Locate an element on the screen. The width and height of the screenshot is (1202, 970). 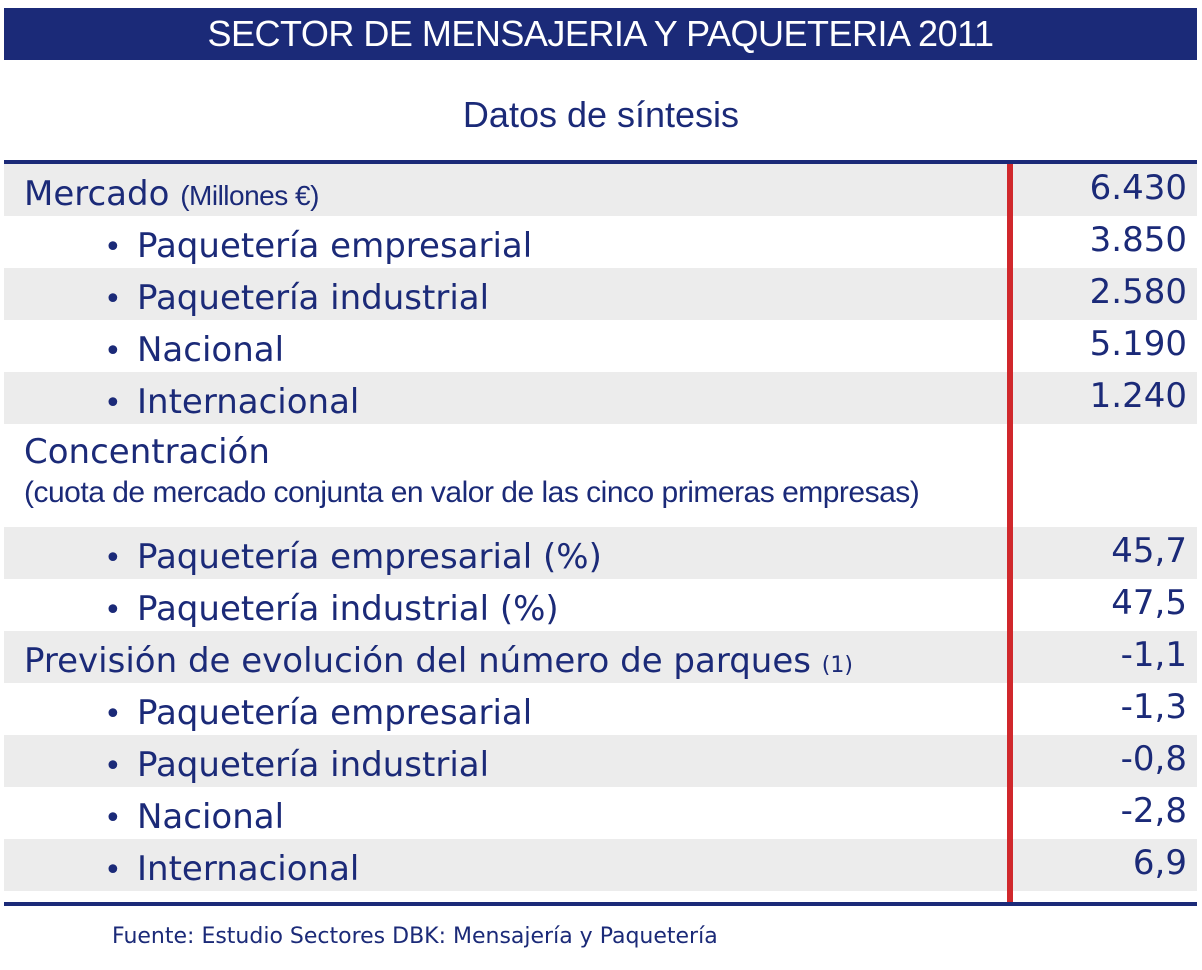
table-row-mercado: Mercado (Millones €) 6.430 is located at coordinates (600, 190).